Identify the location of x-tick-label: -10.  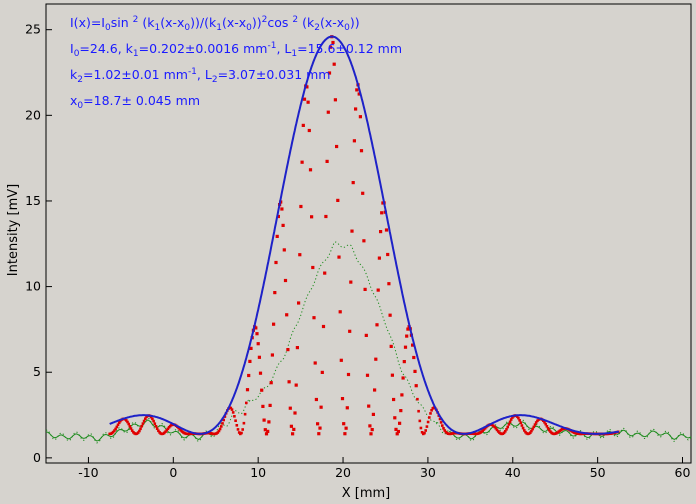
(88, 472).